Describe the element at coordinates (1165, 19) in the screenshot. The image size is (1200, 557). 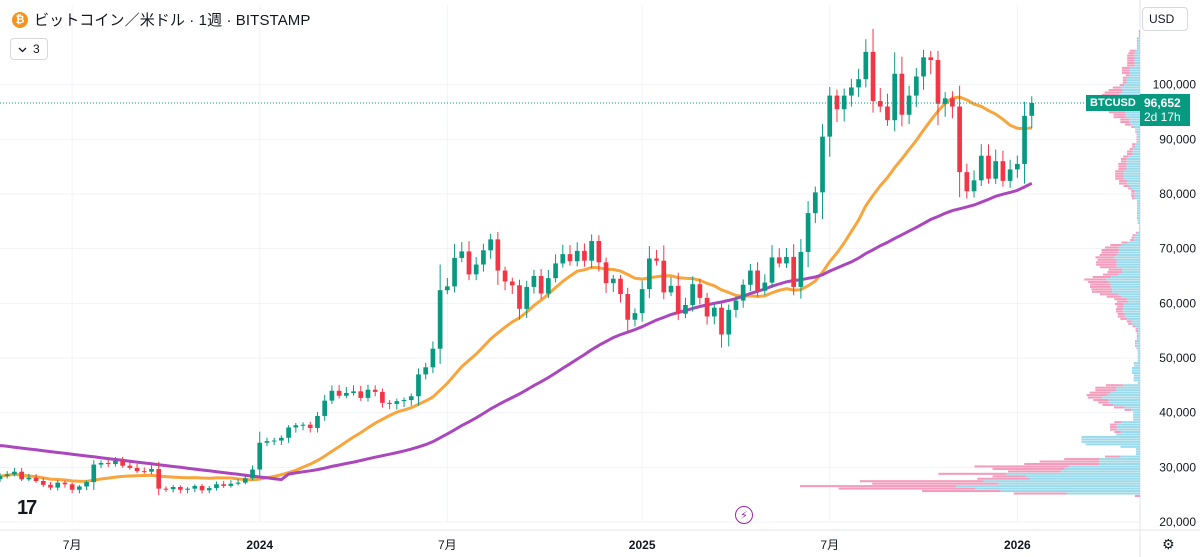
I see `currency-selector: USD` at that location.